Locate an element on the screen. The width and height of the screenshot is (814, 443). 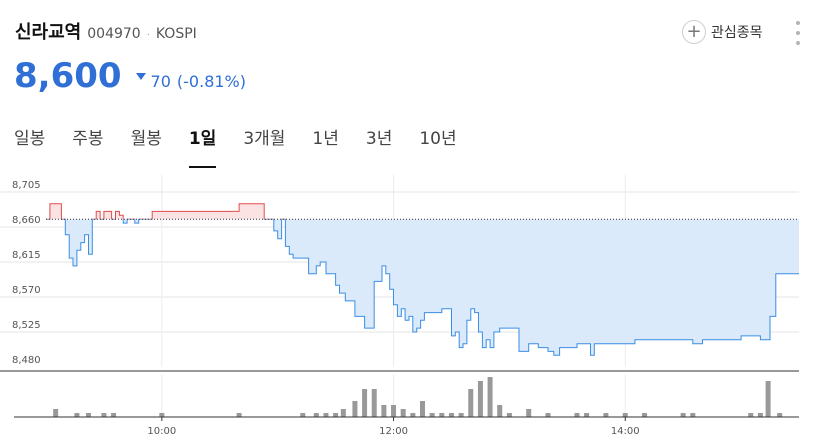
tab-3years: 3년 is located at coordinates (379, 139).